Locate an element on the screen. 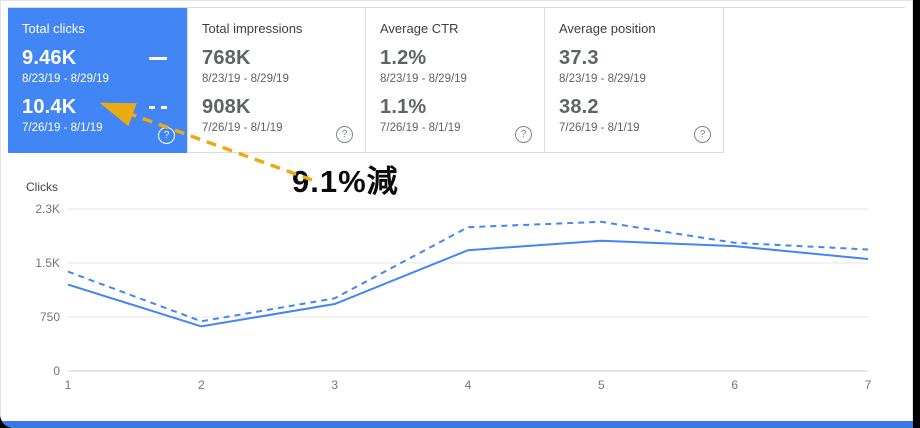 Image resolution: width=920 pixels, height=428 pixels. y-axis-tick-label: 0 is located at coordinates (56, 371).